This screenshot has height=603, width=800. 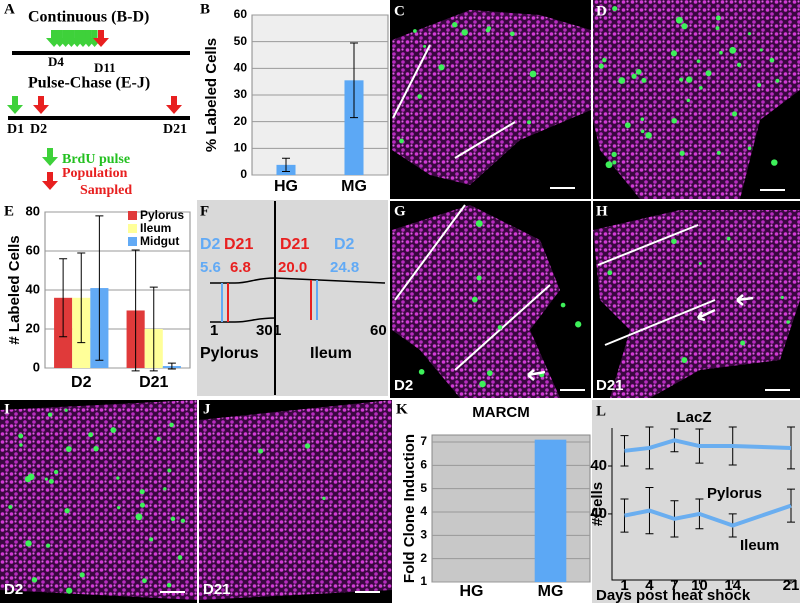 I want to click on y-tick-label: 20, so click(x=241, y=121).